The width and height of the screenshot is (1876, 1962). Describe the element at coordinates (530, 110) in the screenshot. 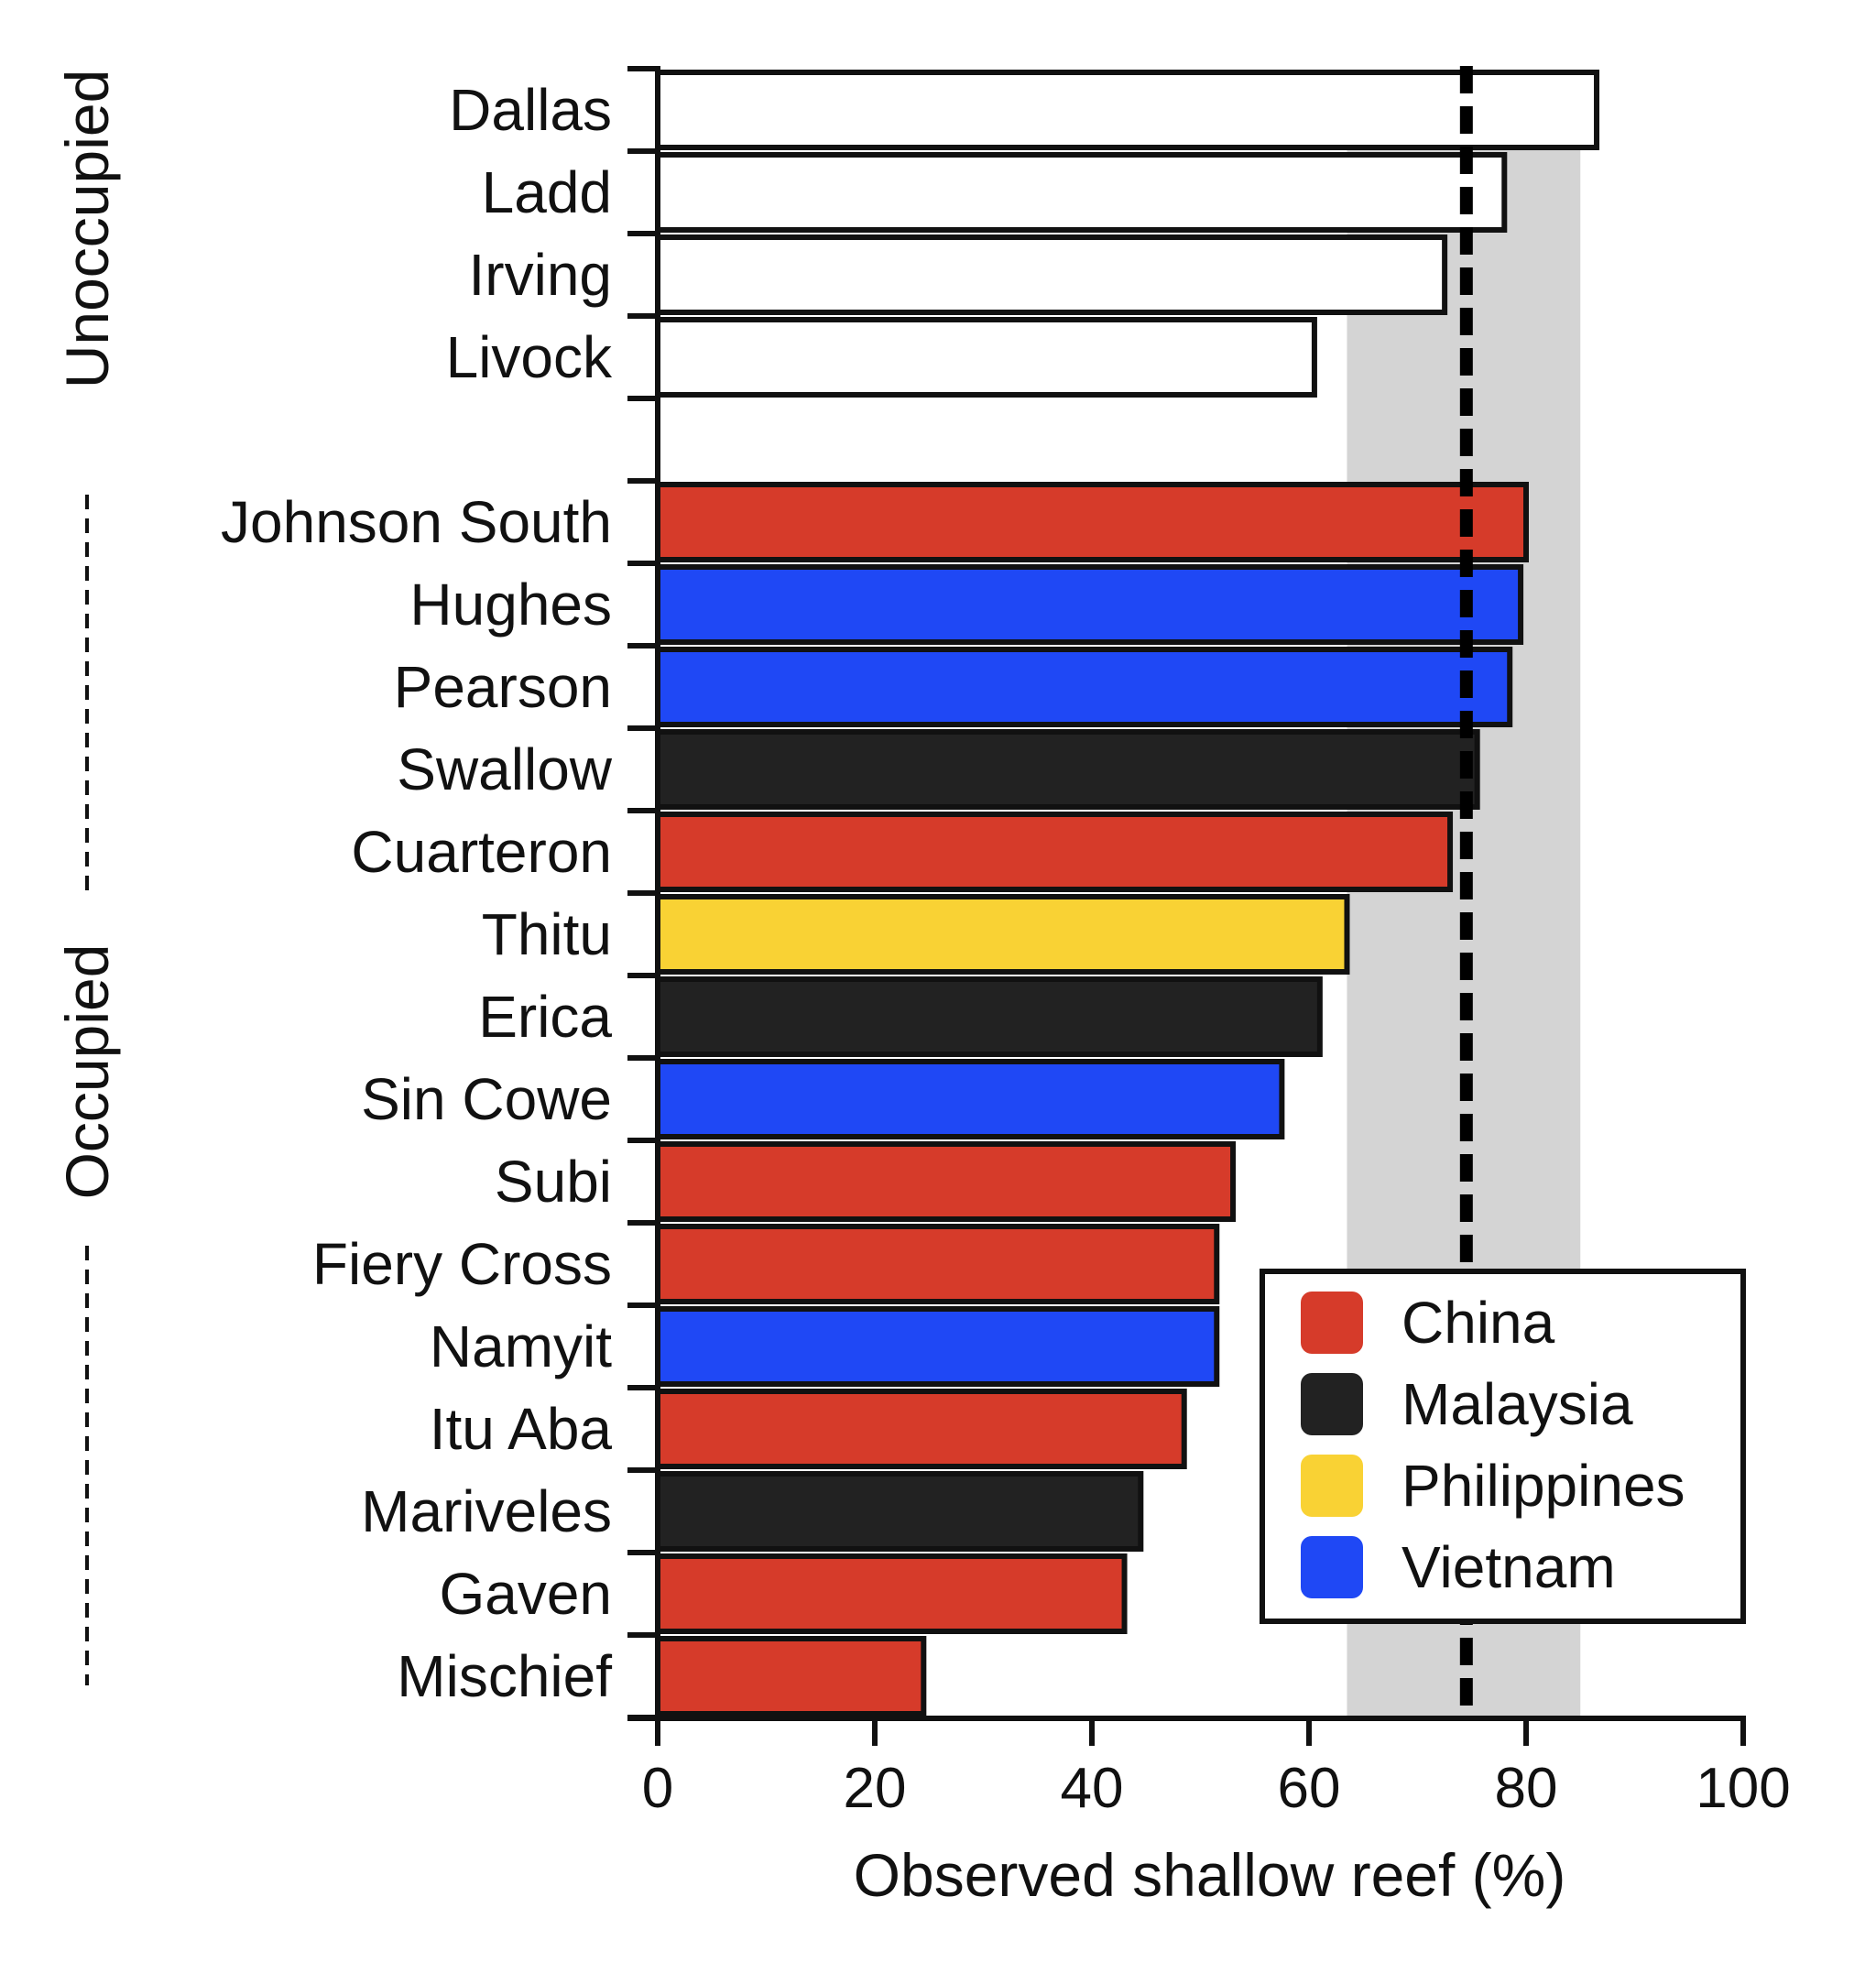

I see `category-label-dallas: Dallas` at that location.